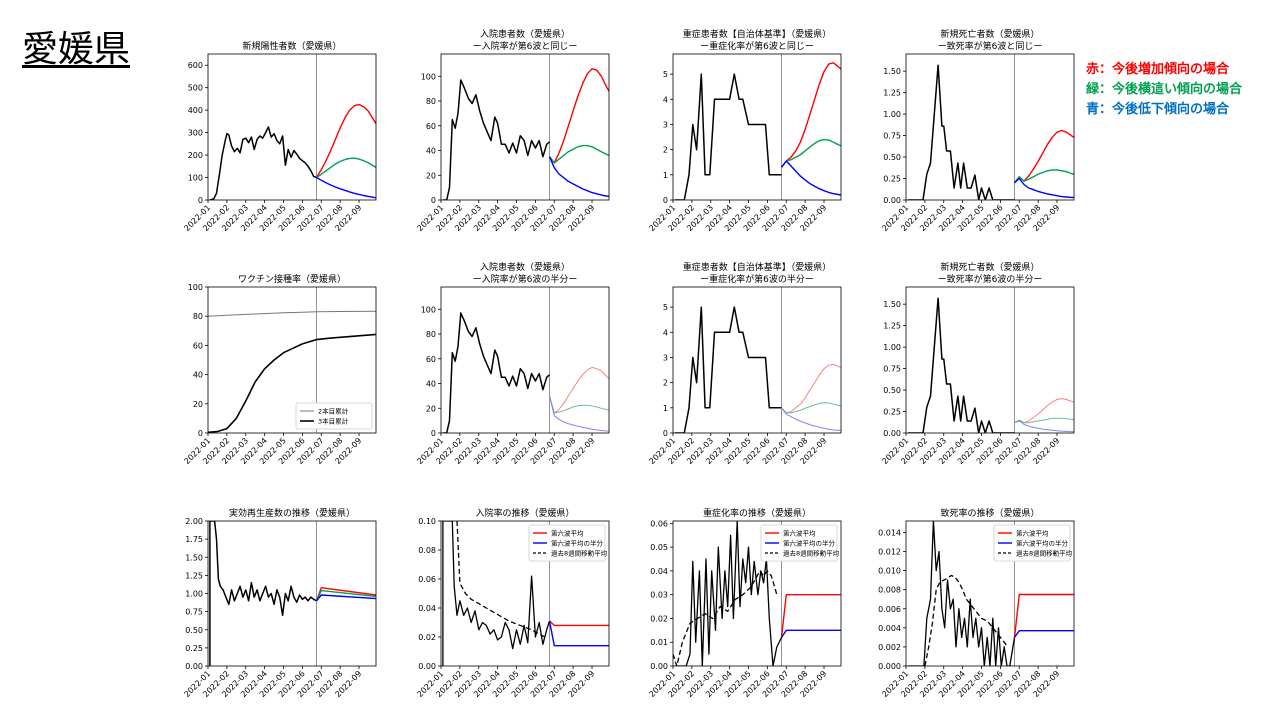  I want to click on y-tick-label: 0.004, so click(889, 628).